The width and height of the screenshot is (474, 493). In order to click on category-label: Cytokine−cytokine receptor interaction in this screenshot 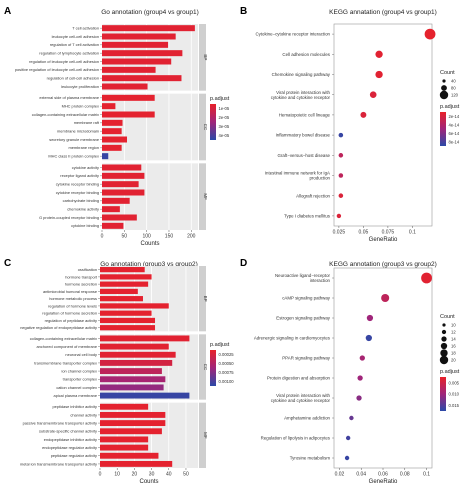, I will do `click(292, 34)`.